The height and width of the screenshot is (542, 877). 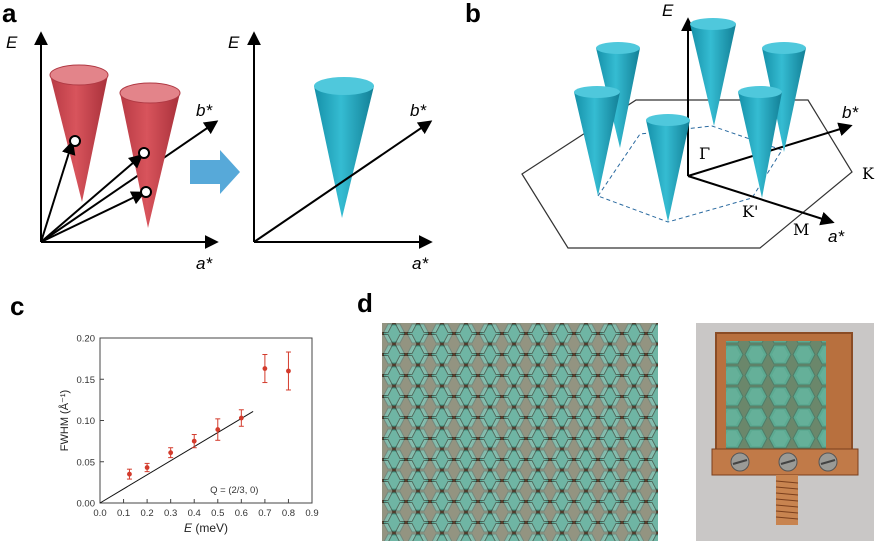 I want to click on x-tick-label: 0.7, so click(x=264, y=513).